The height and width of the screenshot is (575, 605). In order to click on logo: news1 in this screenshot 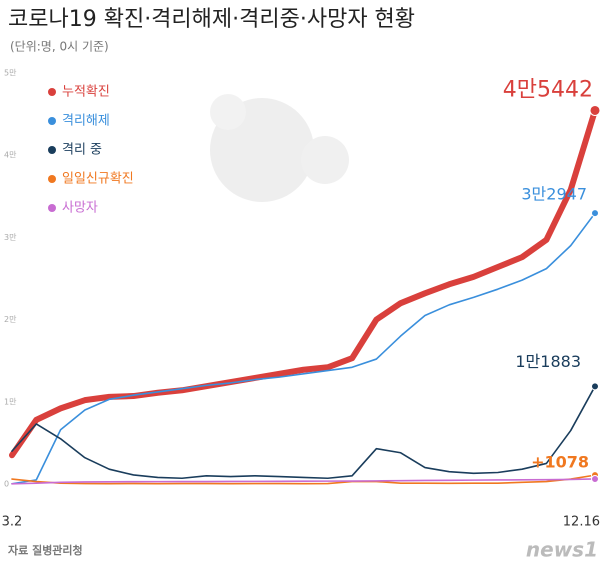, I will do `click(562, 550)`.